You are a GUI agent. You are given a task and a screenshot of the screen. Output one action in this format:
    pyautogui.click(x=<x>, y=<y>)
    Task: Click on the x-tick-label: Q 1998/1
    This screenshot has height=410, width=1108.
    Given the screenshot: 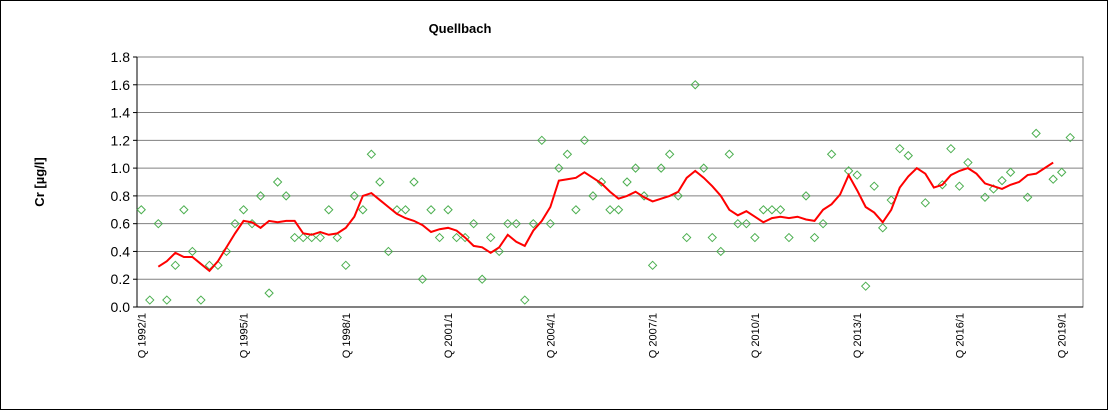 What is the action you would take?
    pyautogui.click(x=347, y=335)
    